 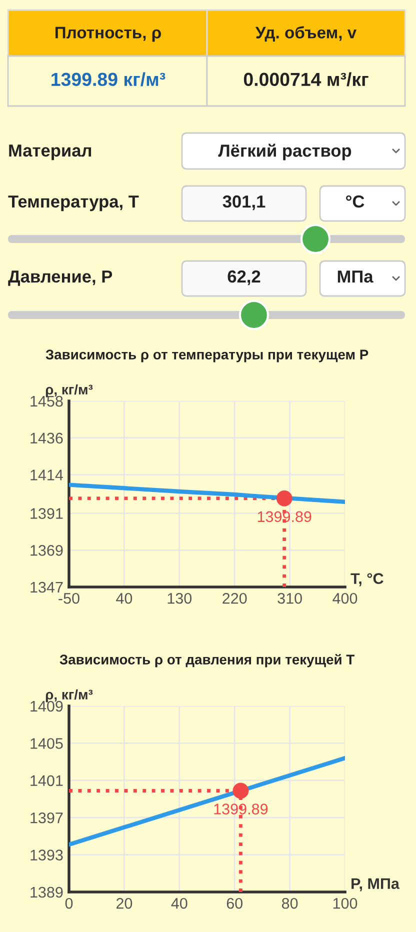 What do you see at coordinates (207, 356) in the screenshot?
I see `chart-title: Зависимость ρ от температуры при текущем P` at bounding box center [207, 356].